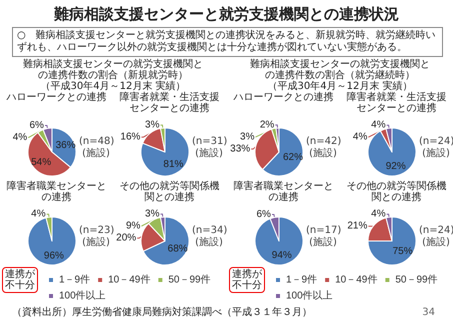 Image resolution: width=453 pixels, height=320 pixels. What do you see at coordinates (96, 141) in the screenshot?
I see `text: (n=48)` at bounding box center [96, 141].